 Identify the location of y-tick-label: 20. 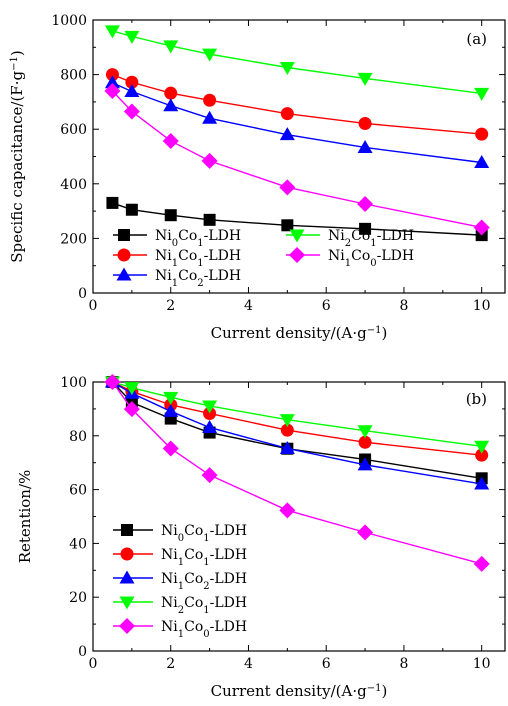
(78, 598).